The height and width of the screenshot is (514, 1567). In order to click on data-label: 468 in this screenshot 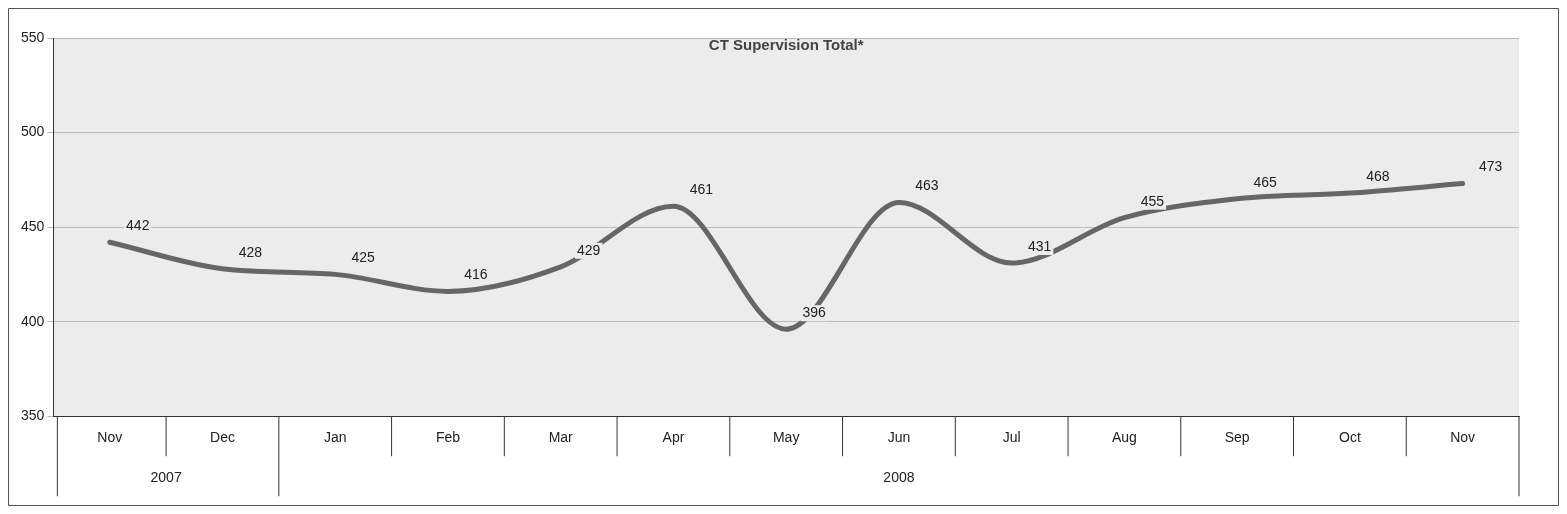, I will do `click(1378, 175)`.